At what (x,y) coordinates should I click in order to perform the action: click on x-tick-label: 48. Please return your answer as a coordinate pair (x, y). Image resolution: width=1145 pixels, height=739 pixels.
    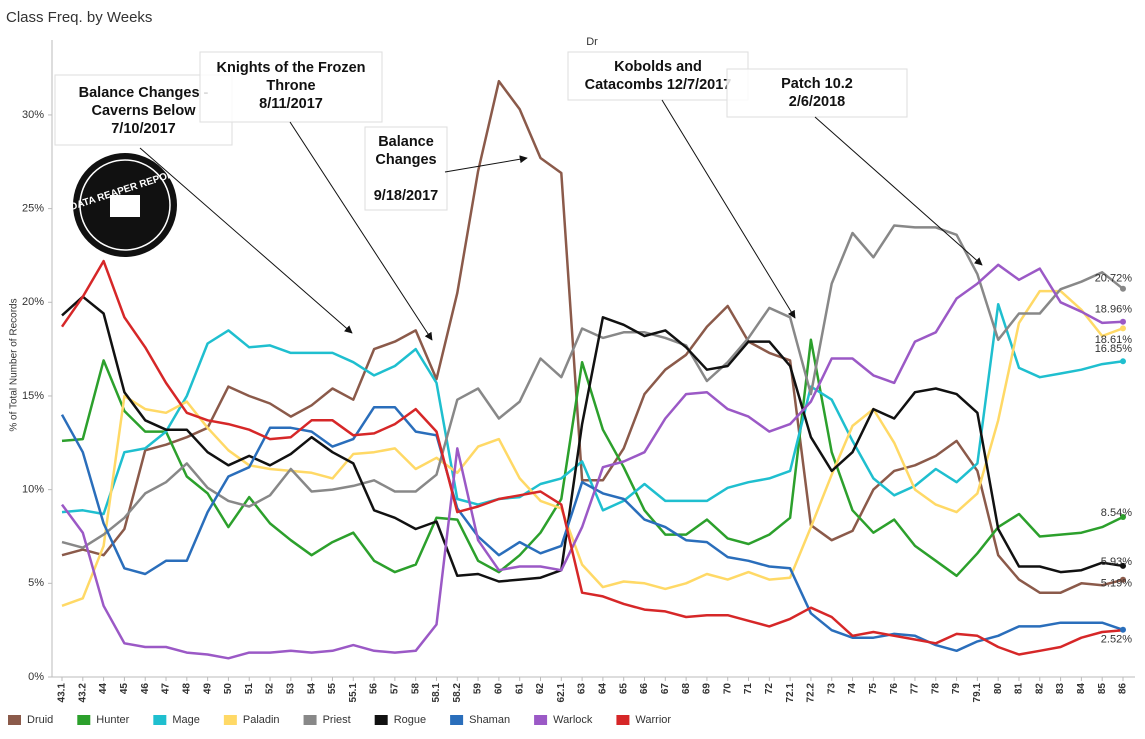
    Looking at the image, I should click on (186, 689).